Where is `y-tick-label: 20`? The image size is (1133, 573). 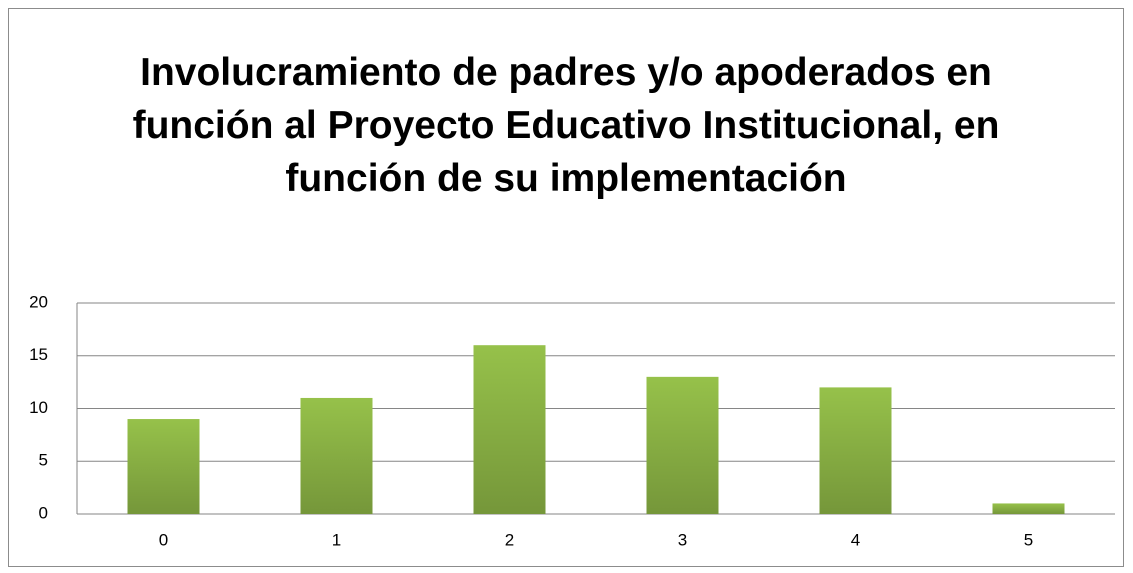
y-tick-label: 20 is located at coordinates (38, 301).